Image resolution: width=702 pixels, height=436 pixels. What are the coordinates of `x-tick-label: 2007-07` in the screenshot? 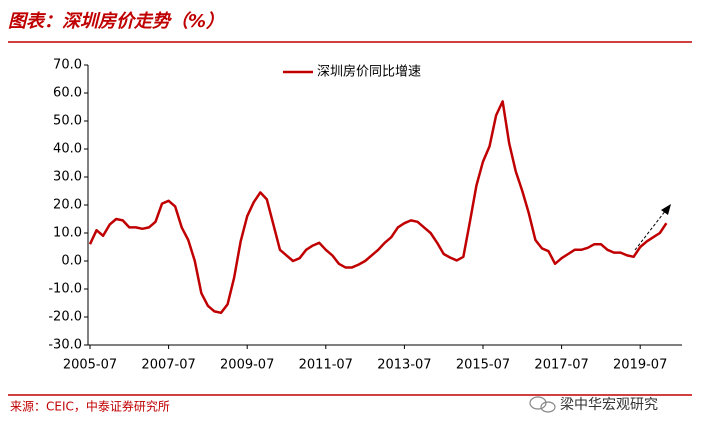 It's located at (168, 365).